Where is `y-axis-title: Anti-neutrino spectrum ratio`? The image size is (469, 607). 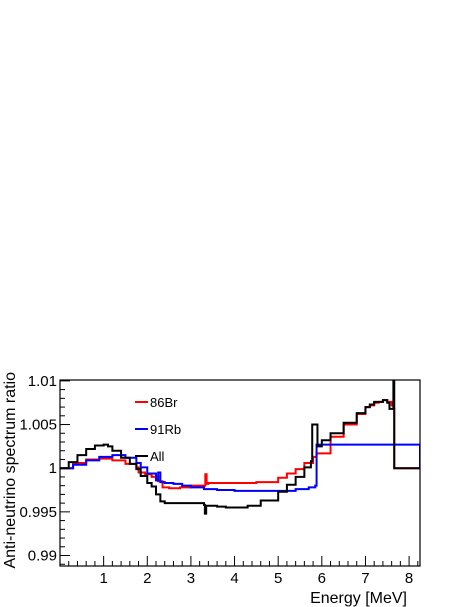 y-axis-title: Anti-neutrino spectrum ratio is located at coordinates (10, 470).